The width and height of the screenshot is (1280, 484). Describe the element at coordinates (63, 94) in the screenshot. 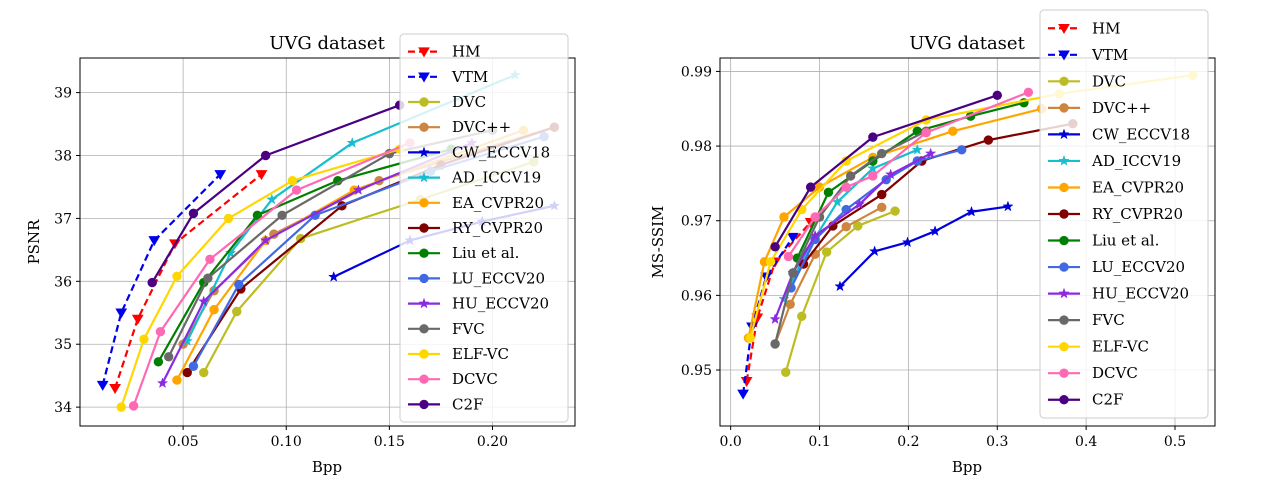

I see `psnr-y-tick-label: 39` at that location.